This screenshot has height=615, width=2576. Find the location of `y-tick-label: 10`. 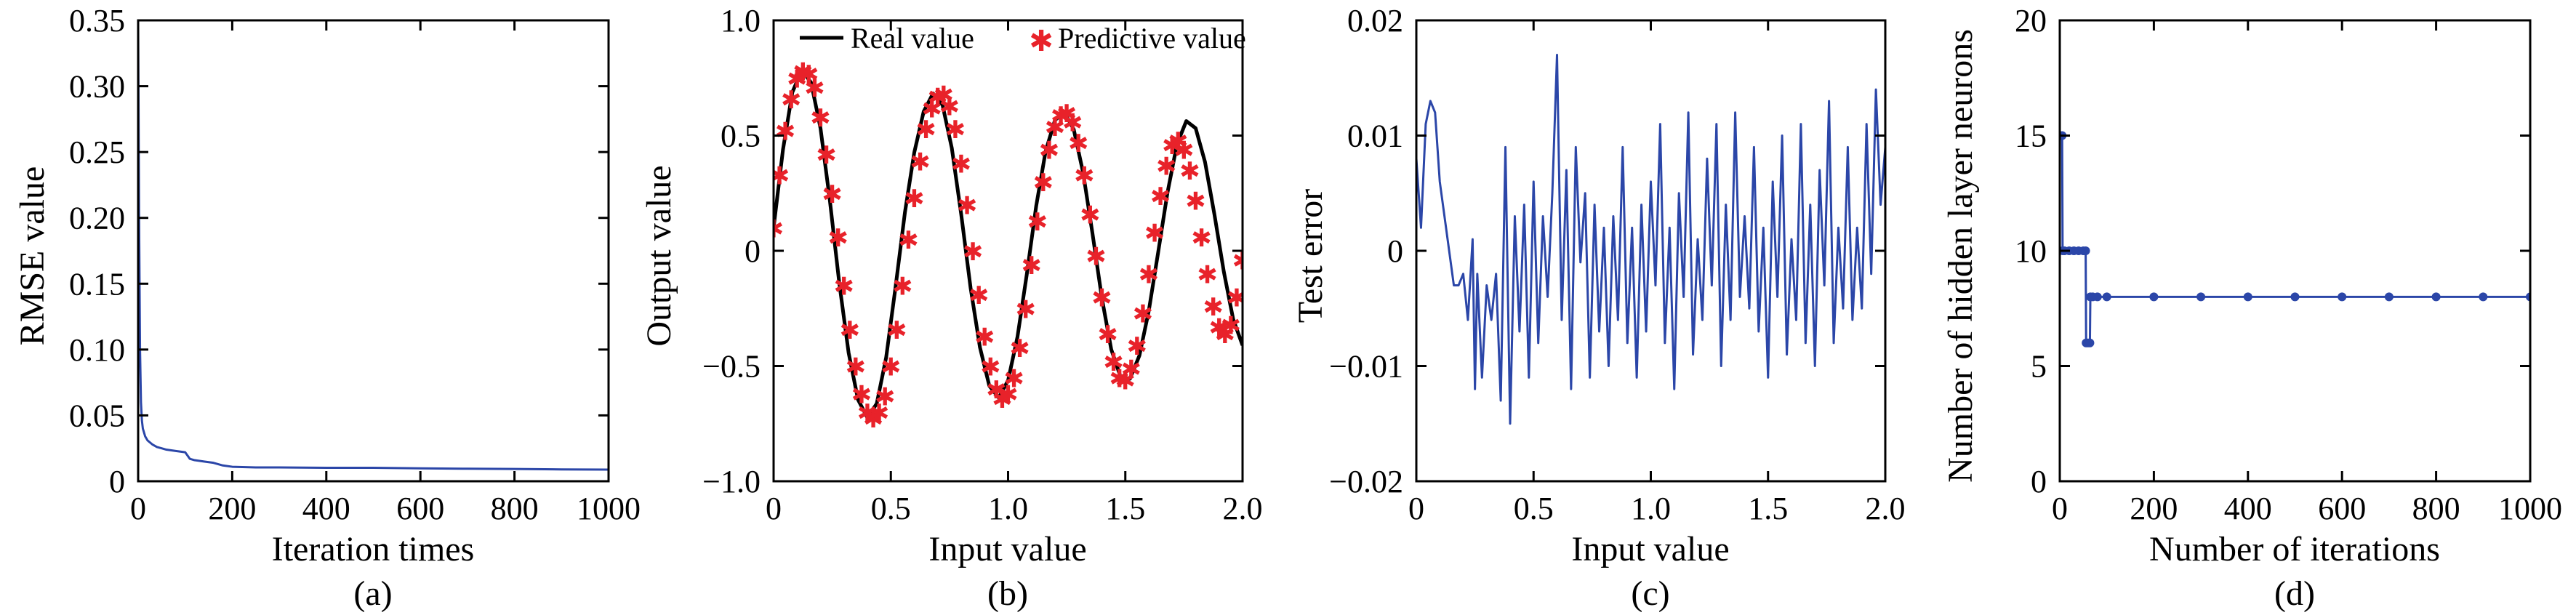

y-tick-label: 10 is located at coordinates (2031, 251).